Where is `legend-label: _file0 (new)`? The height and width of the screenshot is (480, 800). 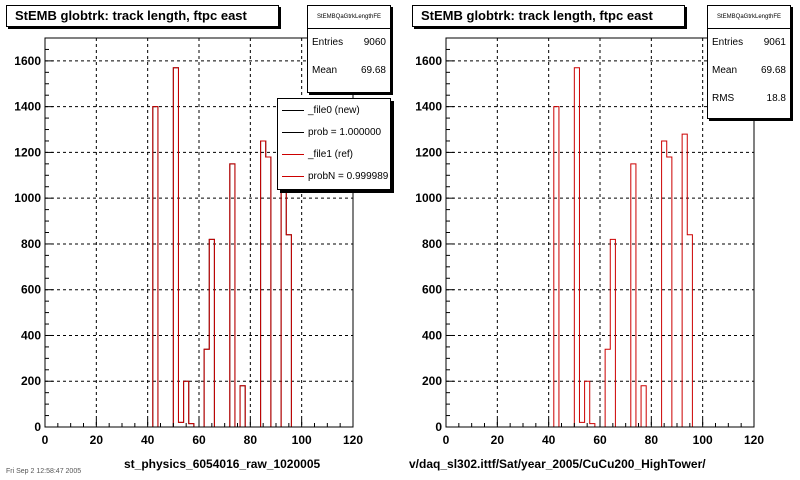 legend-label: _file0 (new) is located at coordinates (334, 110).